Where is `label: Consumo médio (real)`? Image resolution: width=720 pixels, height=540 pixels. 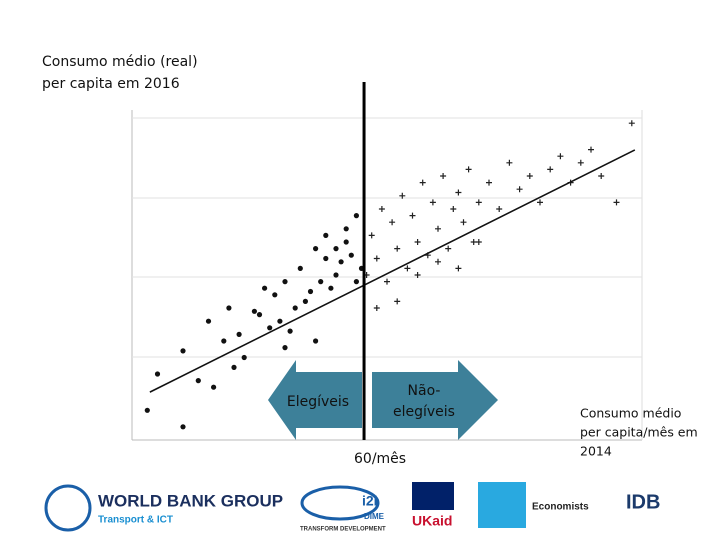
label: Consumo médio (real) is located at coordinates (120, 62).